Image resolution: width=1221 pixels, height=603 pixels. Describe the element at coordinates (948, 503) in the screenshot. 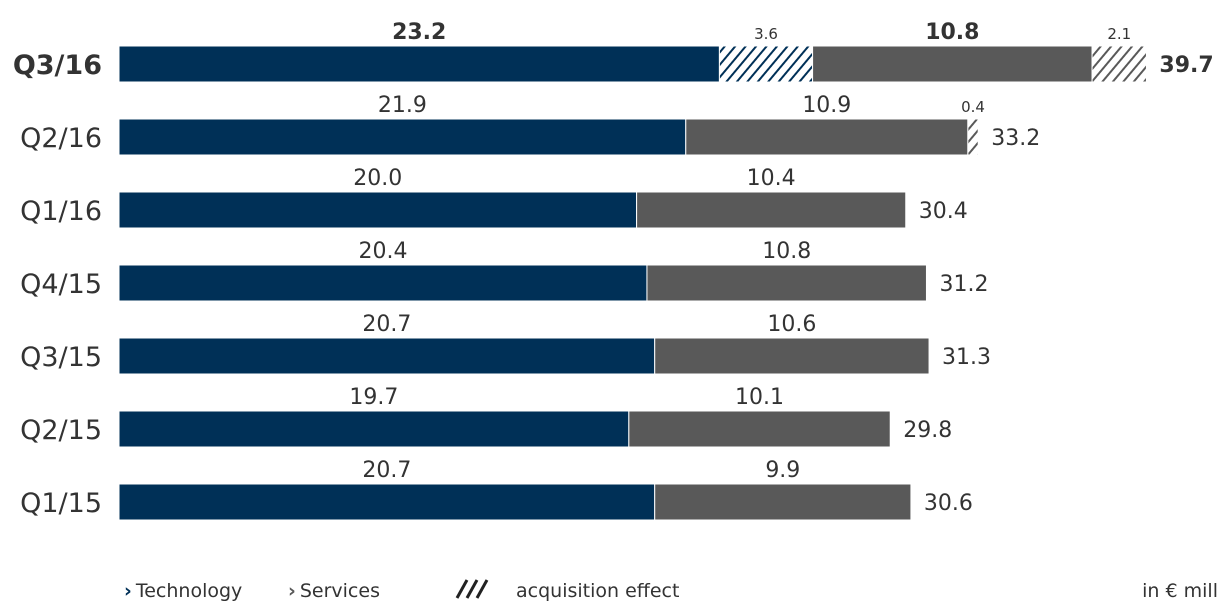

I see `total-label: 30.6` at that location.